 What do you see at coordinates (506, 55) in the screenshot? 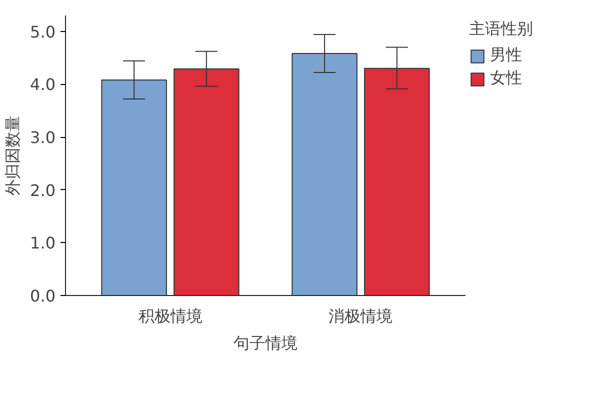
I see `legend-label: 男性` at bounding box center [506, 55].